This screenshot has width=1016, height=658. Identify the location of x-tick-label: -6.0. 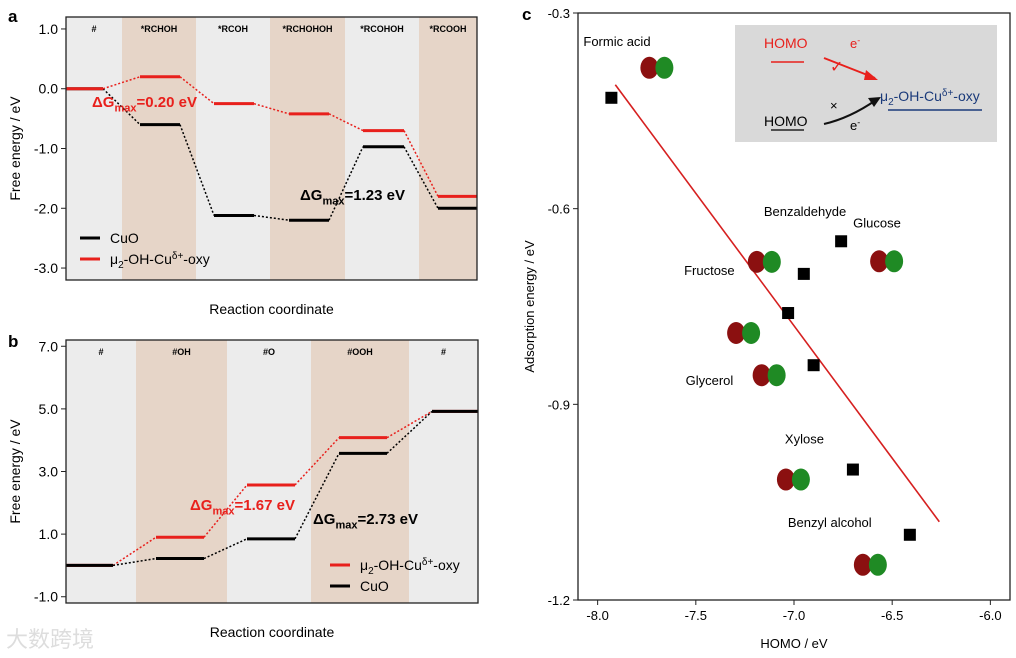
(990, 615).